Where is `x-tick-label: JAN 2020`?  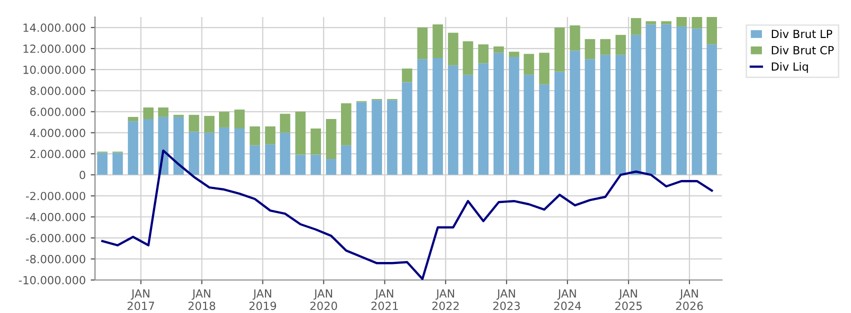
x-tick-label: JAN 2020 is located at coordinates (324, 299).